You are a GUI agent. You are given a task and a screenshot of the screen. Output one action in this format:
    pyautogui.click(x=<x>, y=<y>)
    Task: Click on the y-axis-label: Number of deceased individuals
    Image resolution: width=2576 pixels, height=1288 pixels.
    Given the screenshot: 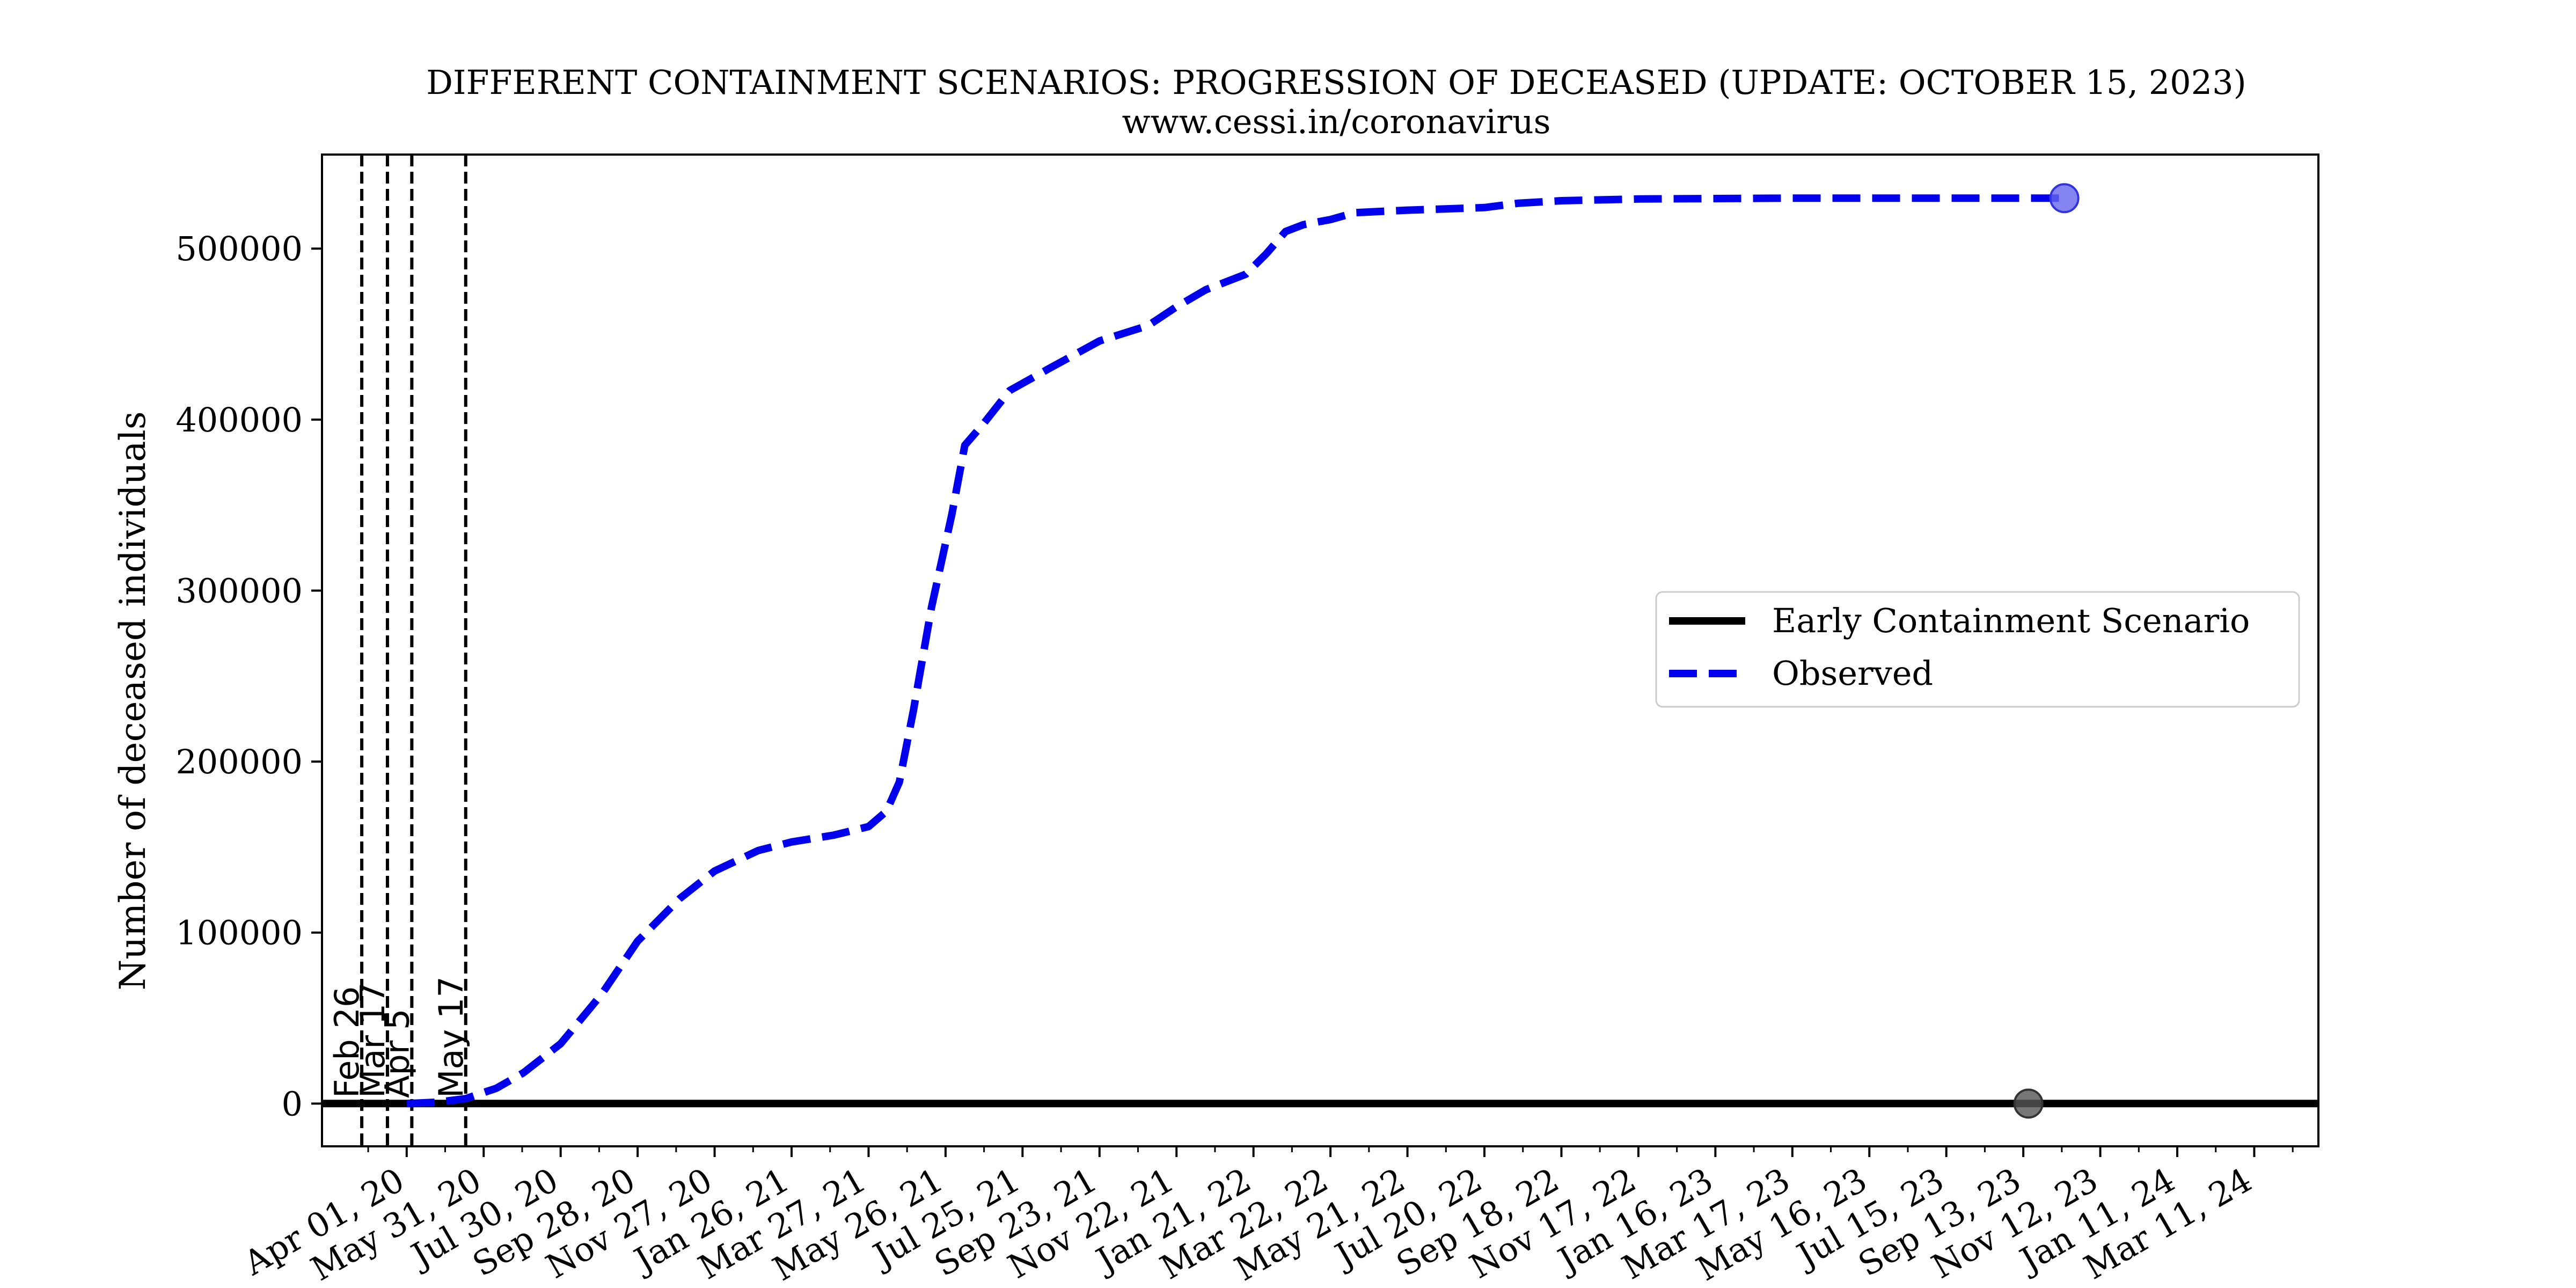 What is the action you would take?
    pyautogui.click(x=132, y=700)
    